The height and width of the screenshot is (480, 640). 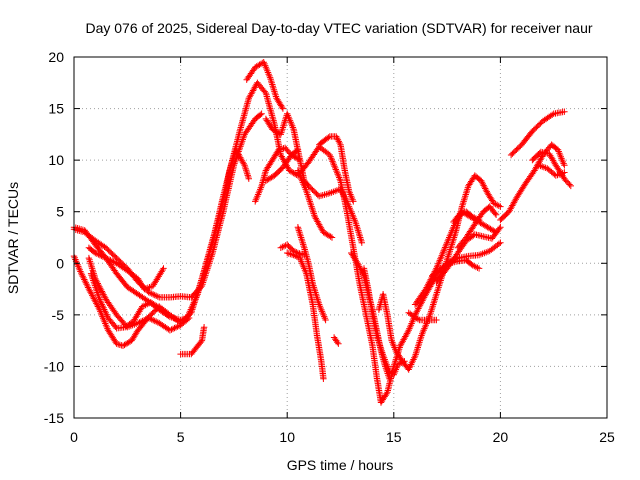 I want to click on y-axis-label: SDTVAR / TECUs, so click(x=13, y=238).